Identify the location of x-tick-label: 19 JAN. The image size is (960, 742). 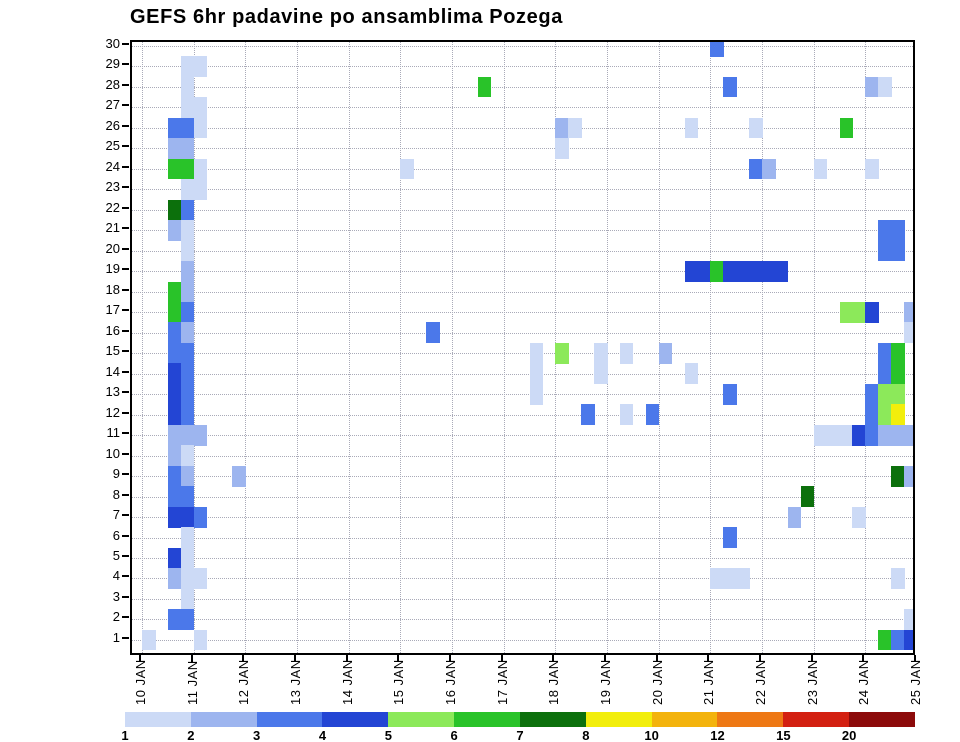
(605, 682).